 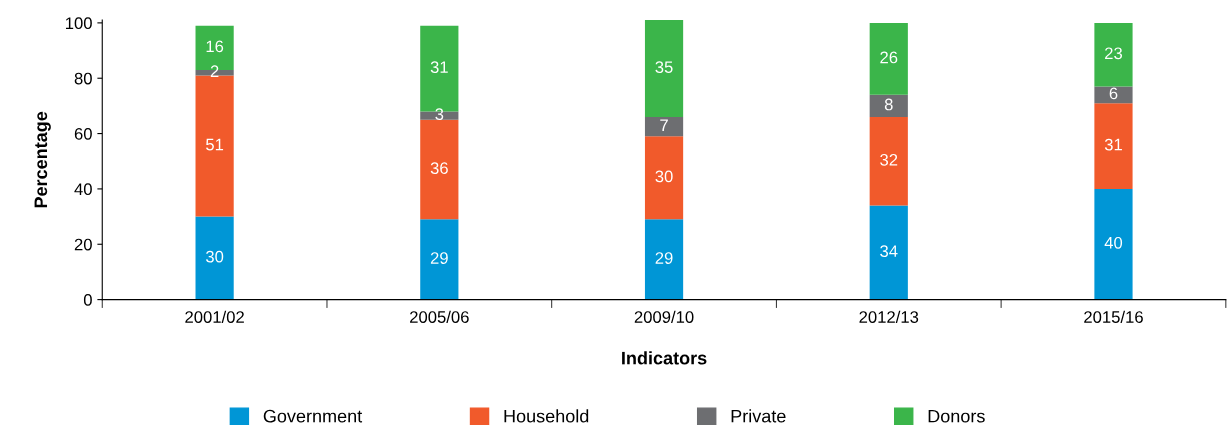 What do you see at coordinates (1113, 316) in the screenshot?
I see `x-tick-label: 2015/16` at bounding box center [1113, 316].